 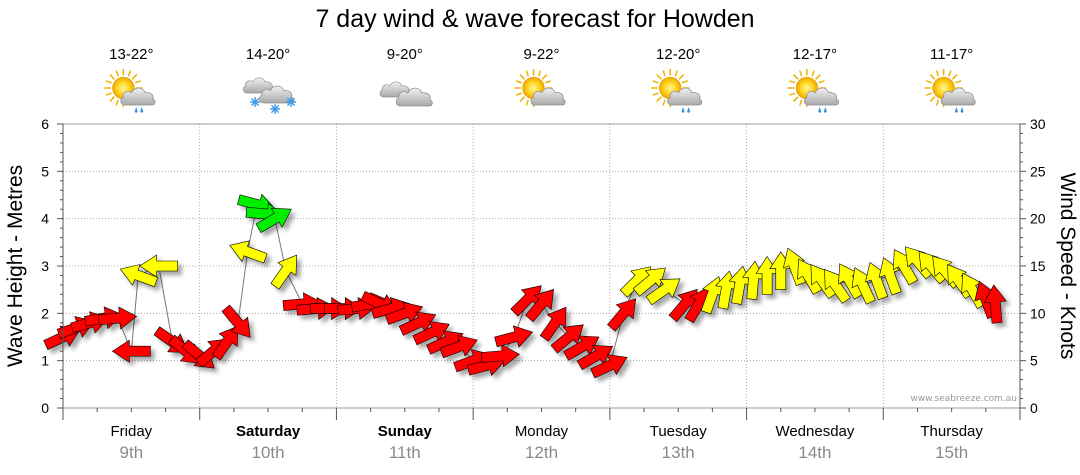 I want to click on temperature-range: 13-22°, so click(x=131, y=54).